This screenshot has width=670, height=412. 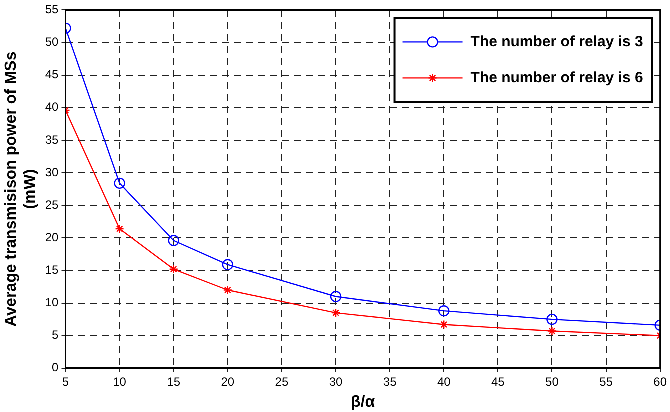 I want to click on x-tick-label: 55, so click(x=607, y=381).